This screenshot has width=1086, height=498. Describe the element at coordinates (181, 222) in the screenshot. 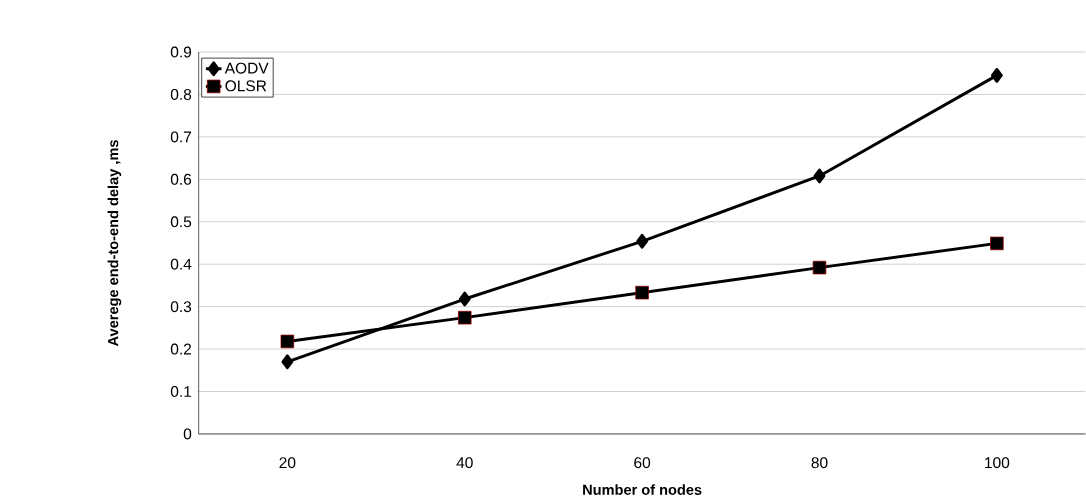

I see `y-tick-label: 0.5` at that location.